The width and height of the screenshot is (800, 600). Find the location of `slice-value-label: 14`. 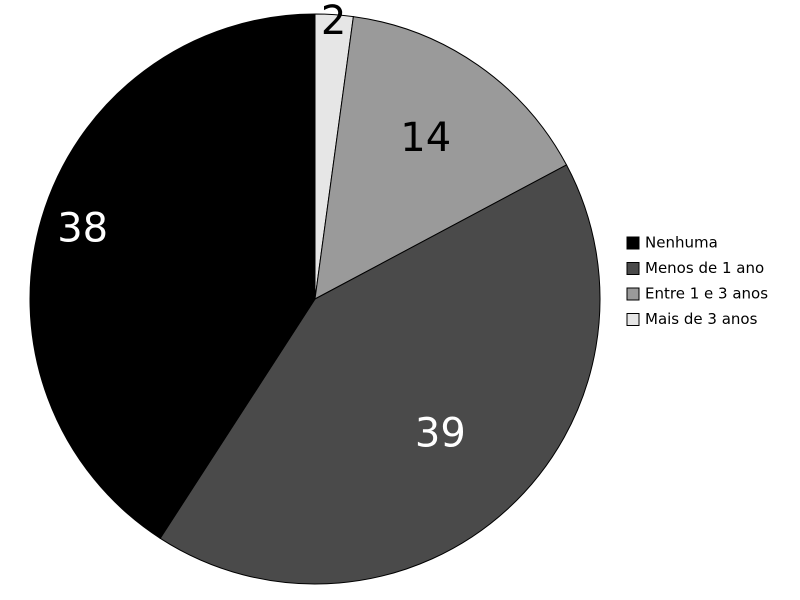

slice-value-label: 14 is located at coordinates (425, 138).